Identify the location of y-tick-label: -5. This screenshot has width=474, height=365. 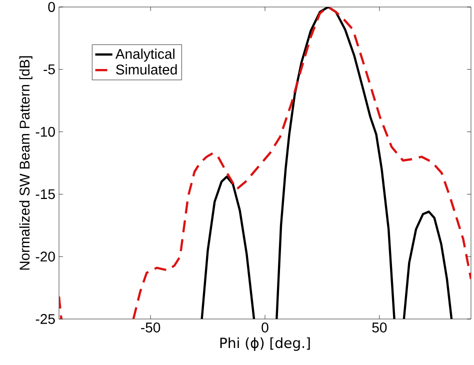
(49, 69).